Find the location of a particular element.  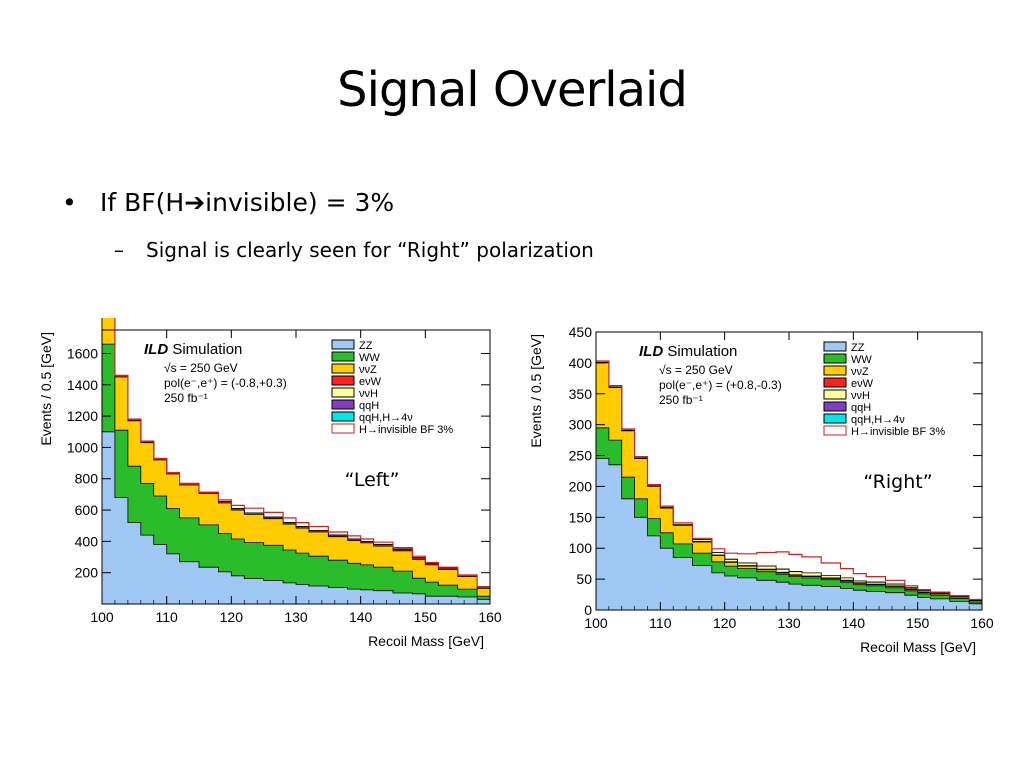

bullet-suffix: invisible) = 3% is located at coordinates (300, 202).